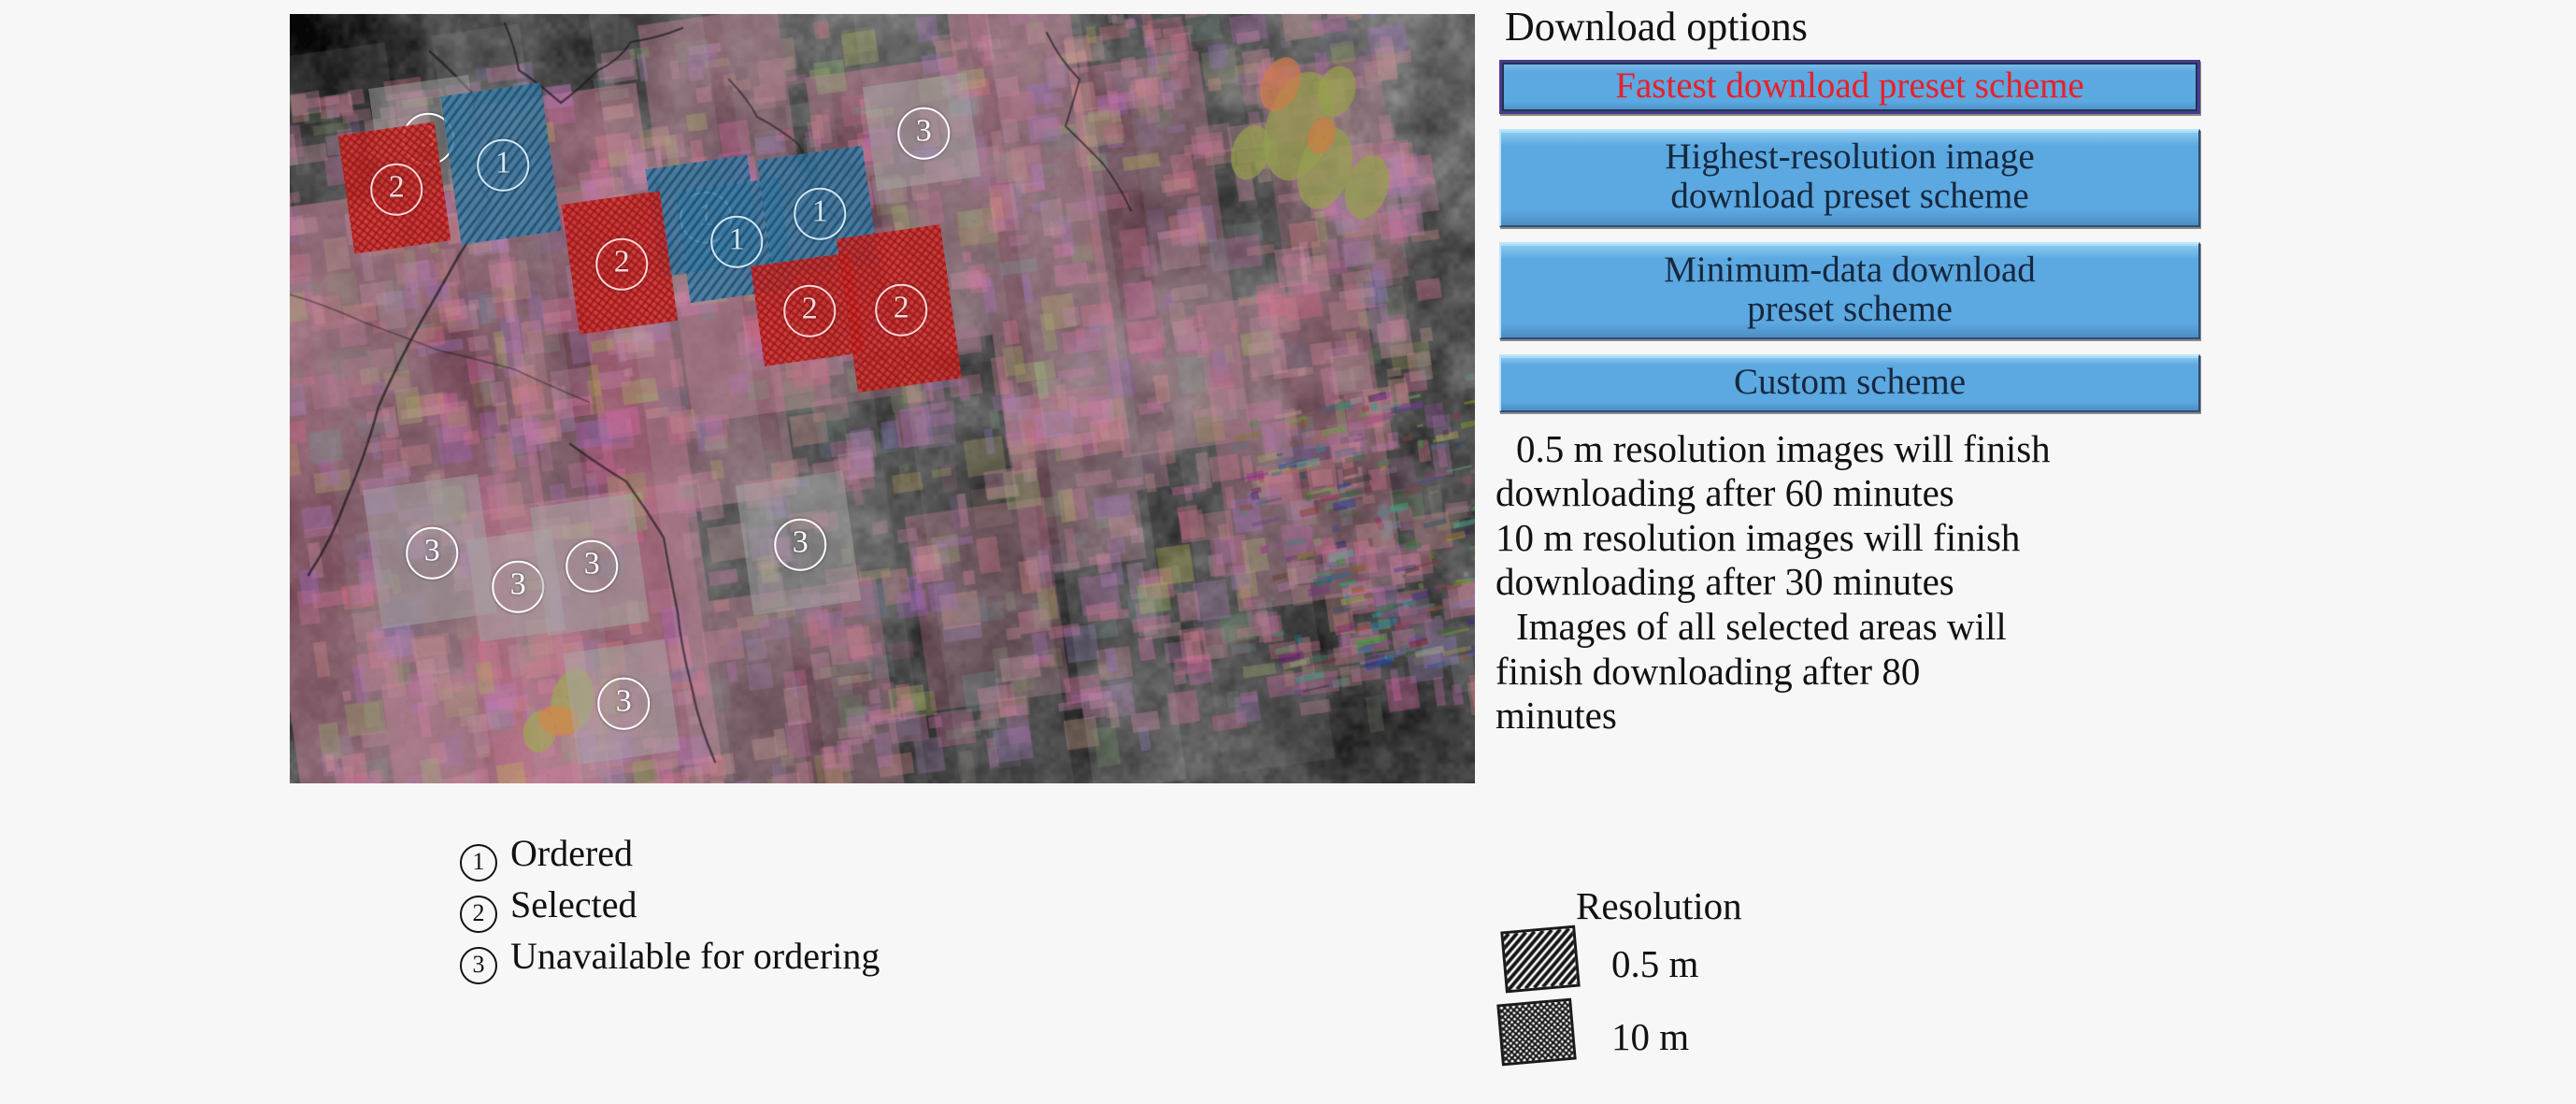 The width and height of the screenshot is (2576, 1104). What do you see at coordinates (478, 915) in the screenshot?
I see `circled-number-2-icon: 2` at bounding box center [478, 915].